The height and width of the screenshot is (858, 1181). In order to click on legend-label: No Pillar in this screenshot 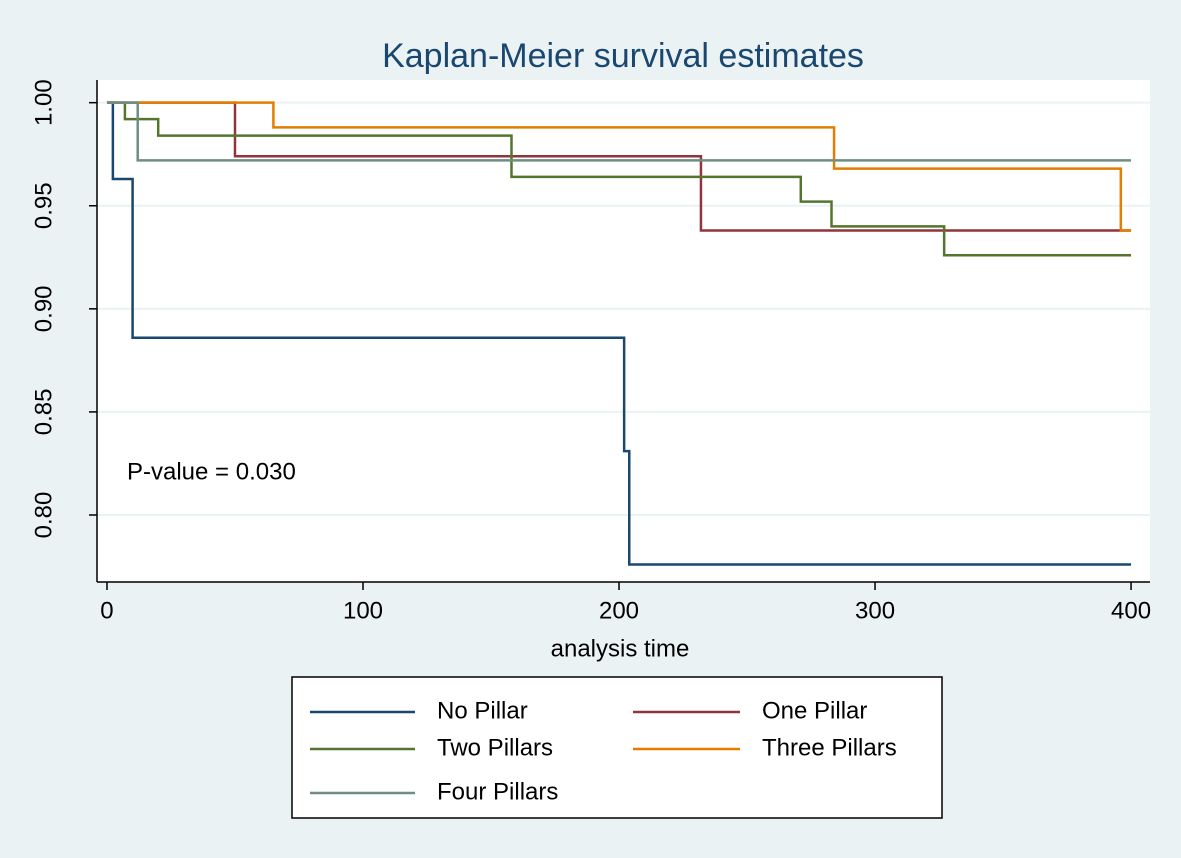, I will do `click(482, 710)`.